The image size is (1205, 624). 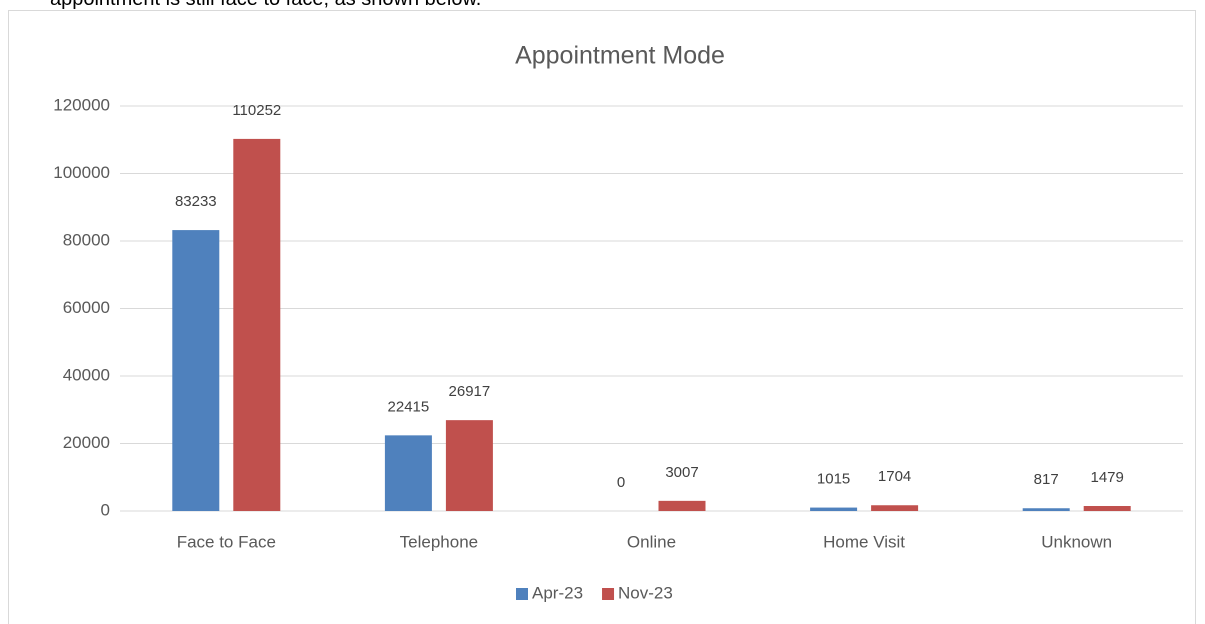 What do you see at coordinates (645, 592) in the screenshot?
I see `legend-label: Nov-23` at bounding box center [645, 592].